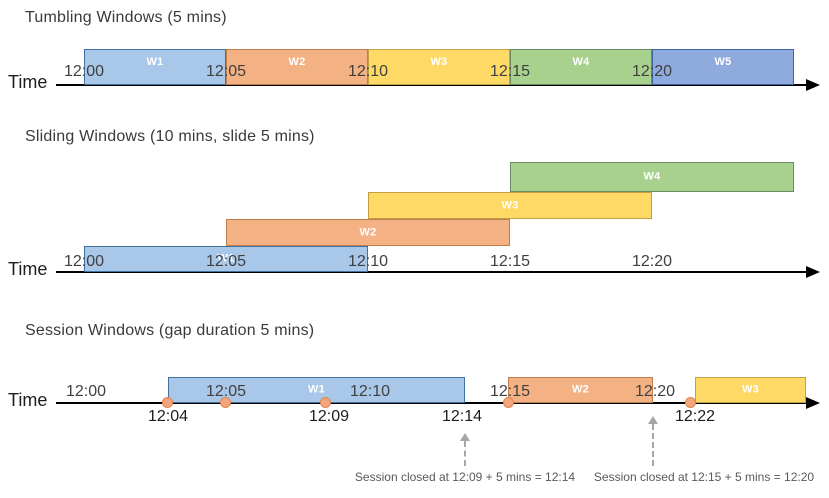 The width and height of the screenshot is (829, 498). I want to click on event-time-label: 12:09, so click(329, 416).